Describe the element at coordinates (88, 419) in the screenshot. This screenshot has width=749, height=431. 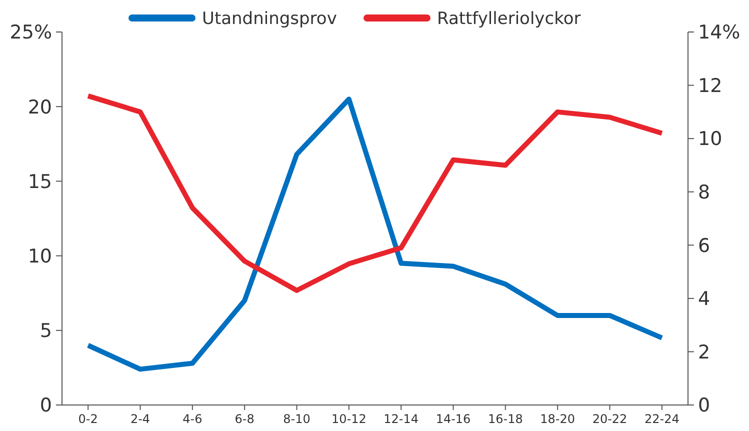
I see `x-tick-label: 0-2` at that location.